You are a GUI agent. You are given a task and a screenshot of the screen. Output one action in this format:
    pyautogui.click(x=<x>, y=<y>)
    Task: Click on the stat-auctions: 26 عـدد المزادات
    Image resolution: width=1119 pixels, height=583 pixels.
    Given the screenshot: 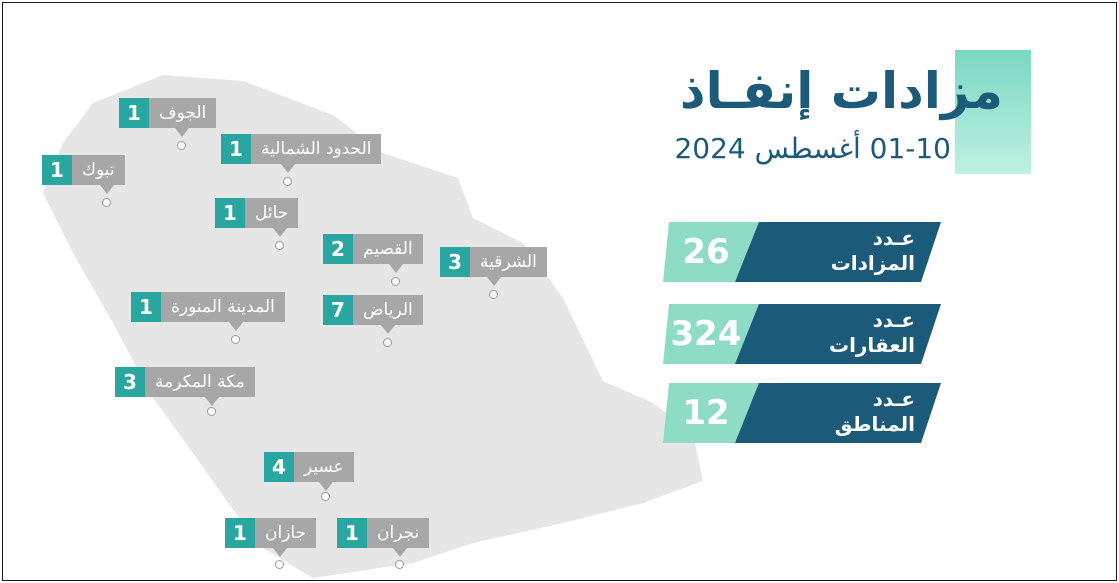 What is the action you would take?
    pyautogui.click(x=802, y=252)
    